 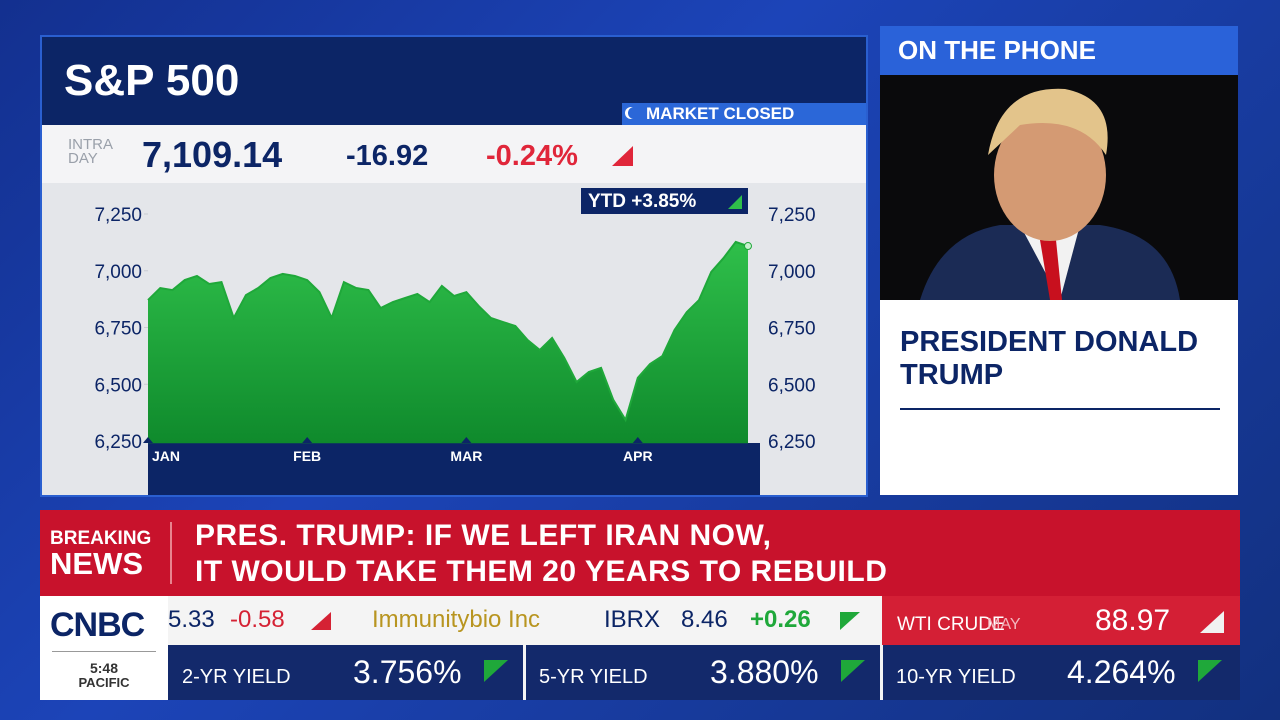 I want to click on y-tick-label: 6,250, so click(x=118, y=442).